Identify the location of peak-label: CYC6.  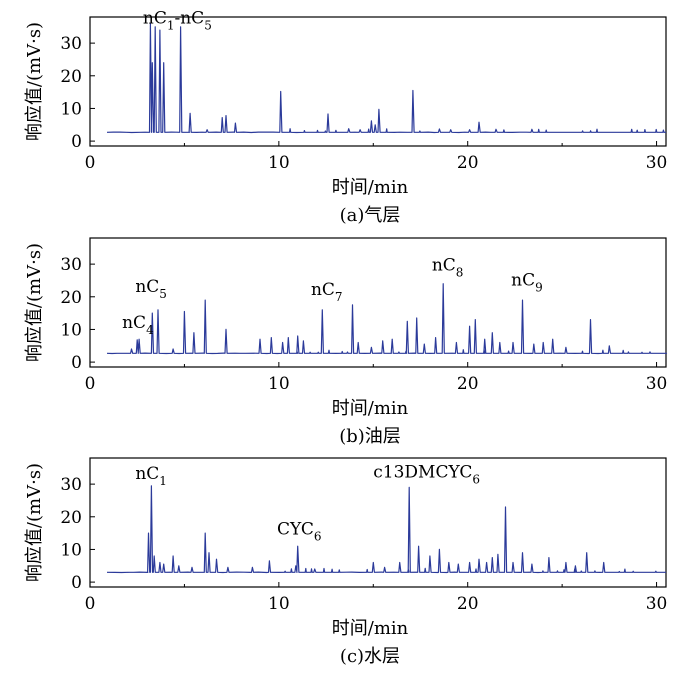
(299, 532).